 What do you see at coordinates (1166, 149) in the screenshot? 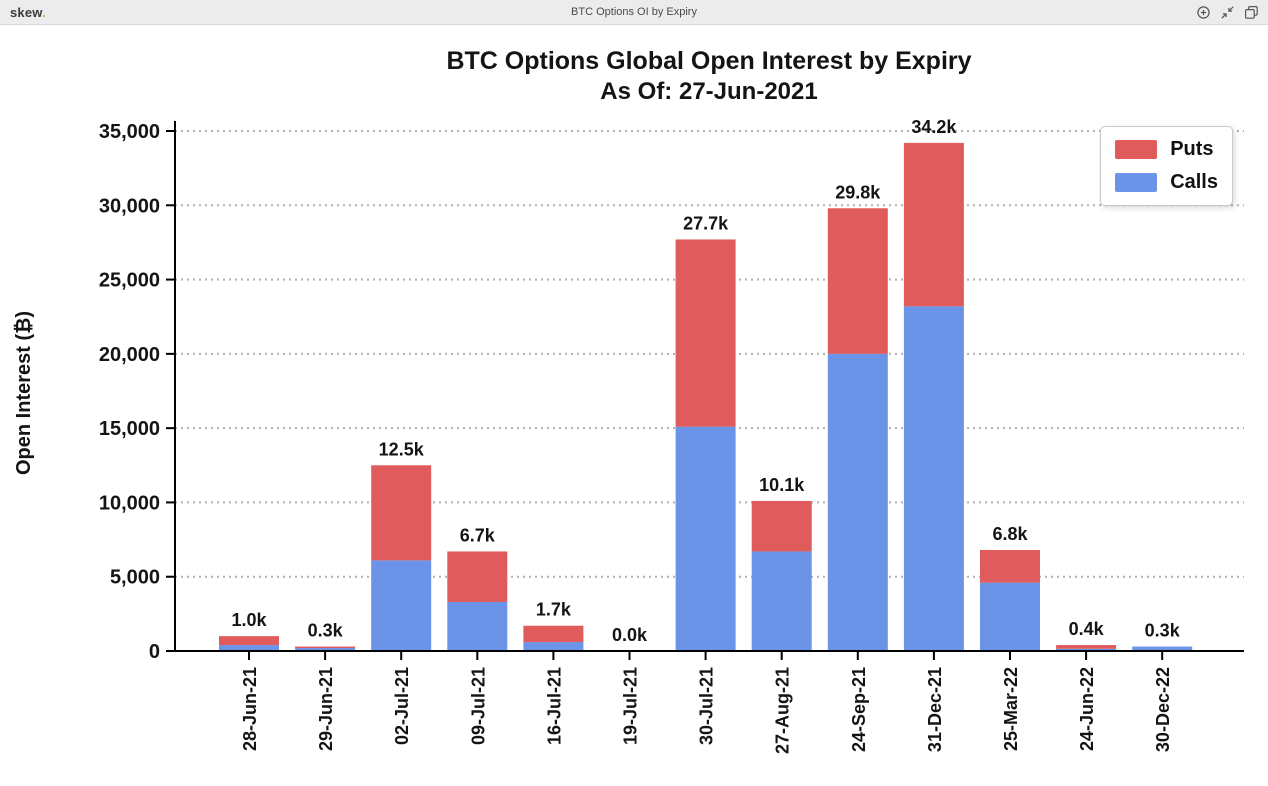
I see `legend-item-puts: Puts` at bounding box center [1166, 149].